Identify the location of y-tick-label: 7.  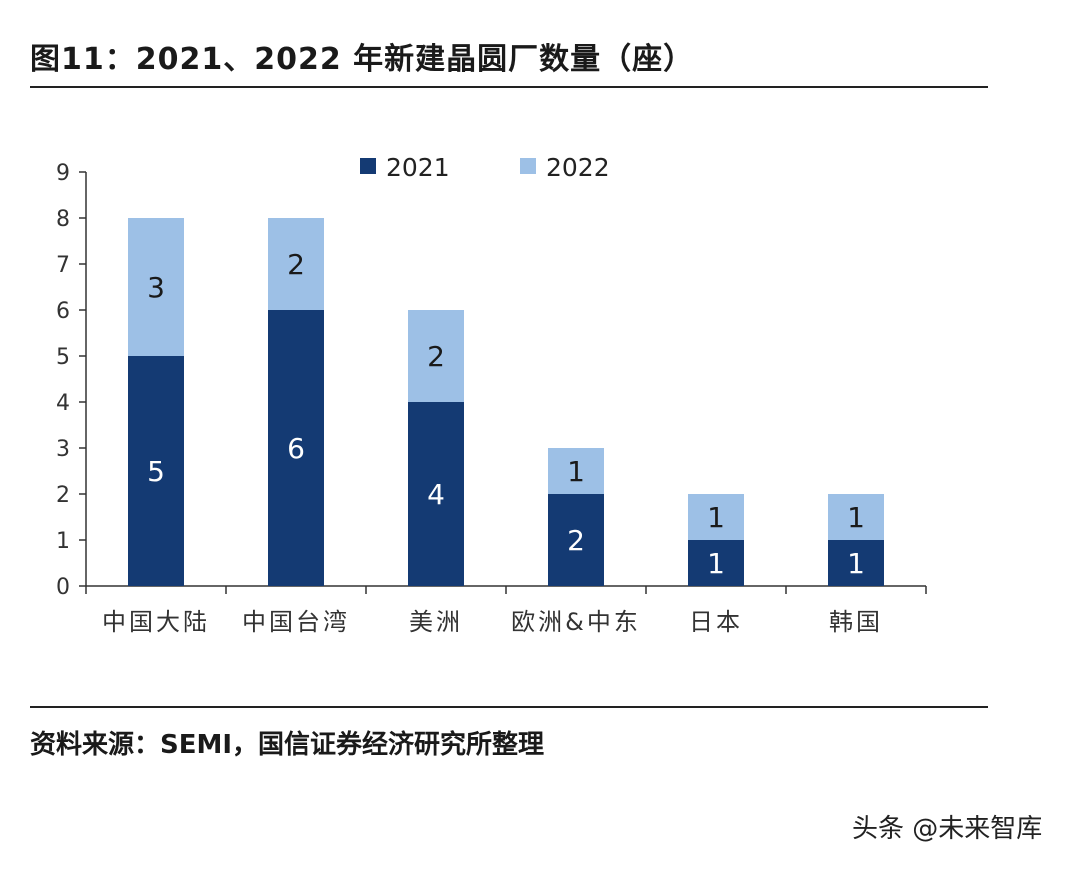
(63, 265).